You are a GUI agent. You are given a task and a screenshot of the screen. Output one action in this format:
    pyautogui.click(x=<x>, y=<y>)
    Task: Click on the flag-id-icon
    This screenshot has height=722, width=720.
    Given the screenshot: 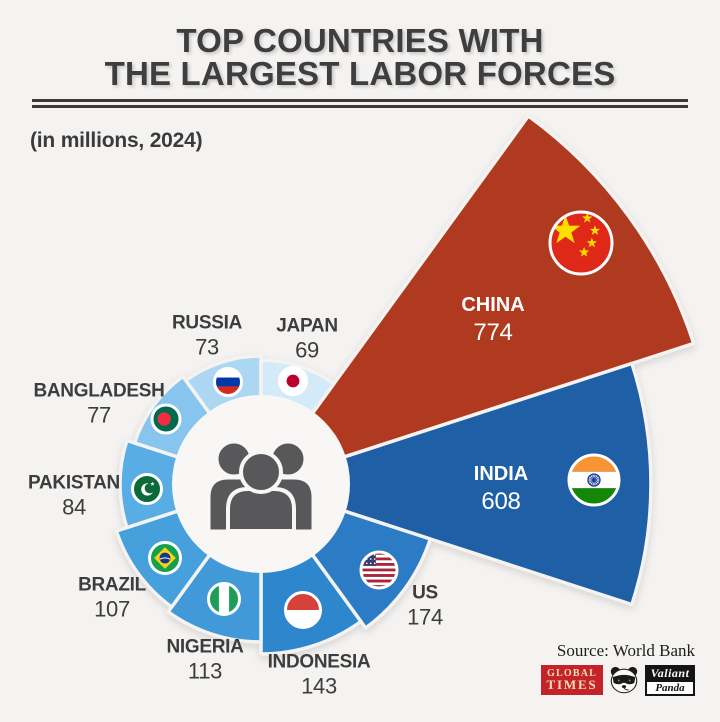 What is the action you would take?
    pyautogui.click(x=303, y=610)
    